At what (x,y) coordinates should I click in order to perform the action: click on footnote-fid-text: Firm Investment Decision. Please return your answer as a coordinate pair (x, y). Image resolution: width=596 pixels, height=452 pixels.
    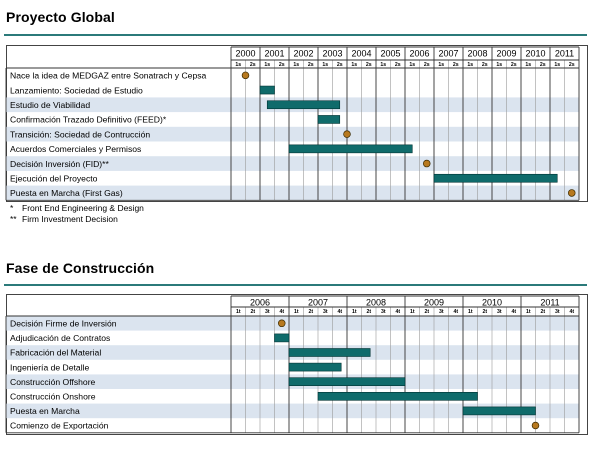
    Looking at the image, I should click on (70, 219).